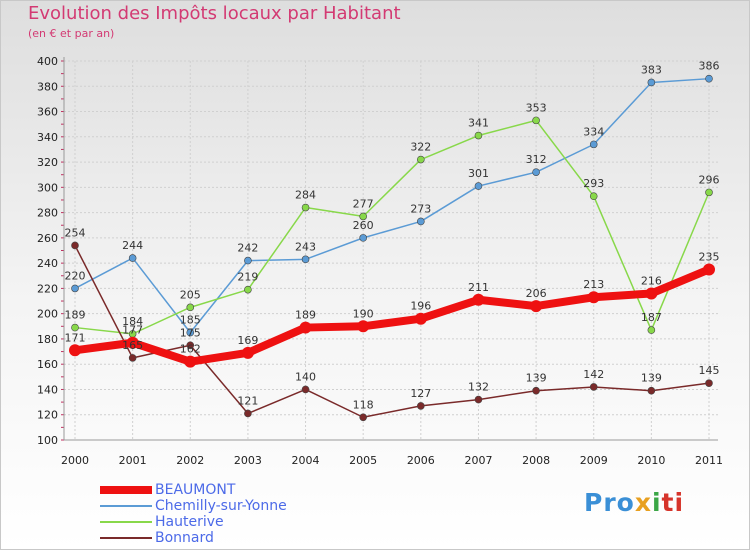 The height and width of the screenshot is (550, 750). Describe the element at coordinates (195, 490) in the screenshot. I see `legend-label: BEAUMONT` at that location.